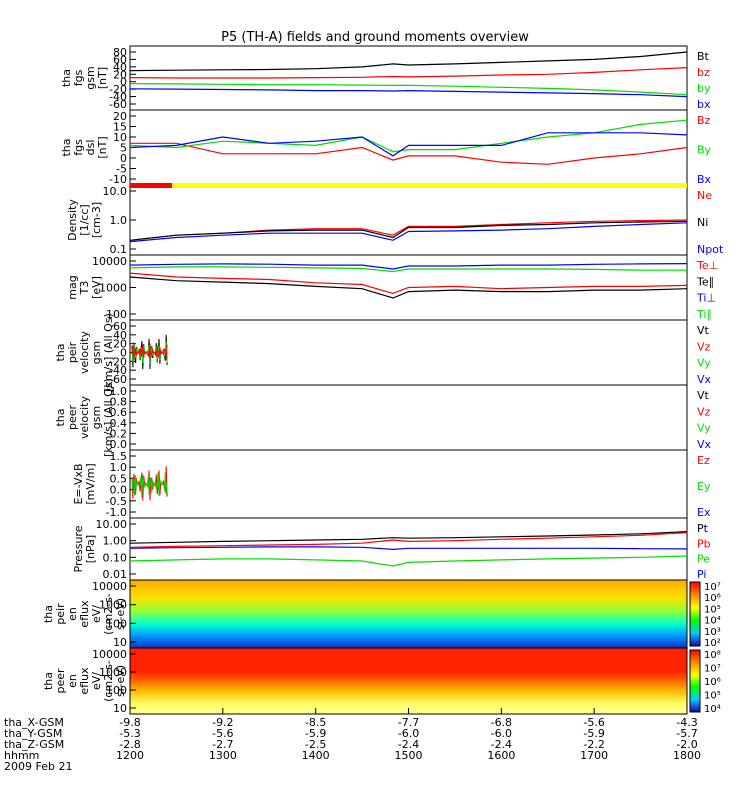  What do you see at coordinates (593, 744) in the screenshot?
I see `time-row-value: -2.2` at bounding box center [593, 744].